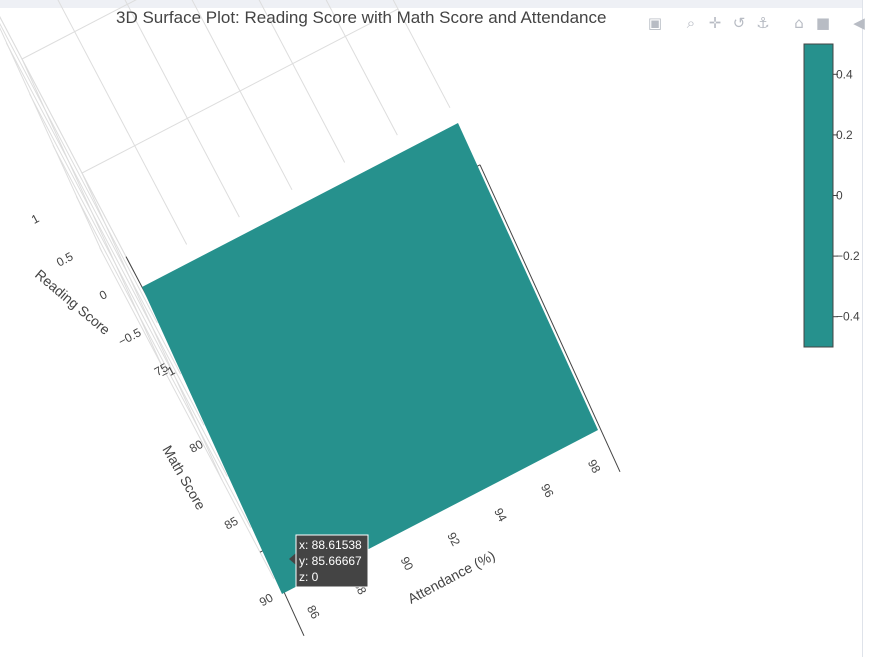 The image size is (878, 657). Describe the element at coordinates (231, 523) in the screenshot. I see `y-tick-label: 85` at that location.